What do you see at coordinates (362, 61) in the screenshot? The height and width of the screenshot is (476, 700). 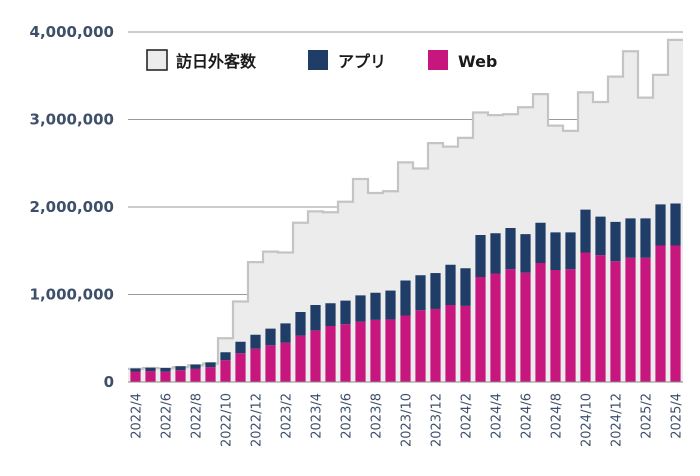 I see `legend-label-app: アプリ` at bounding box center [362, 61].